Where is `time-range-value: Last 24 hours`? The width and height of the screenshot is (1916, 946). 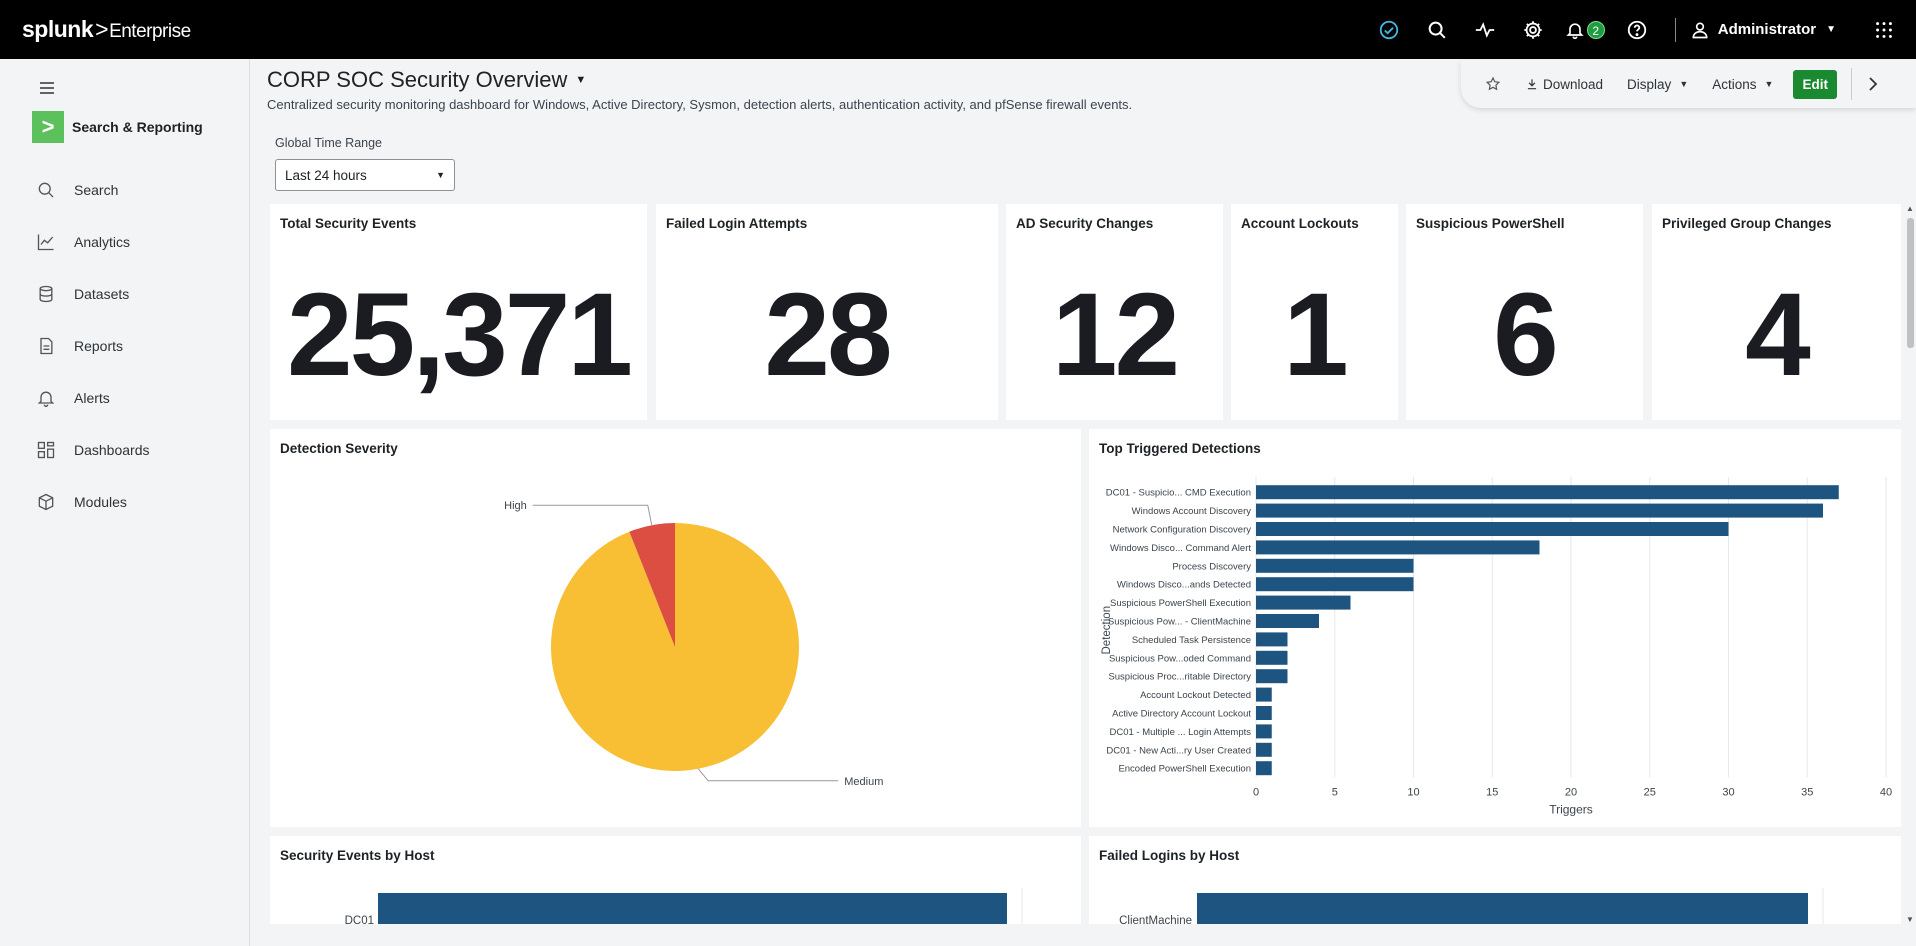
time-range-value: Last 24 hours is located at coordinates (326, 175).